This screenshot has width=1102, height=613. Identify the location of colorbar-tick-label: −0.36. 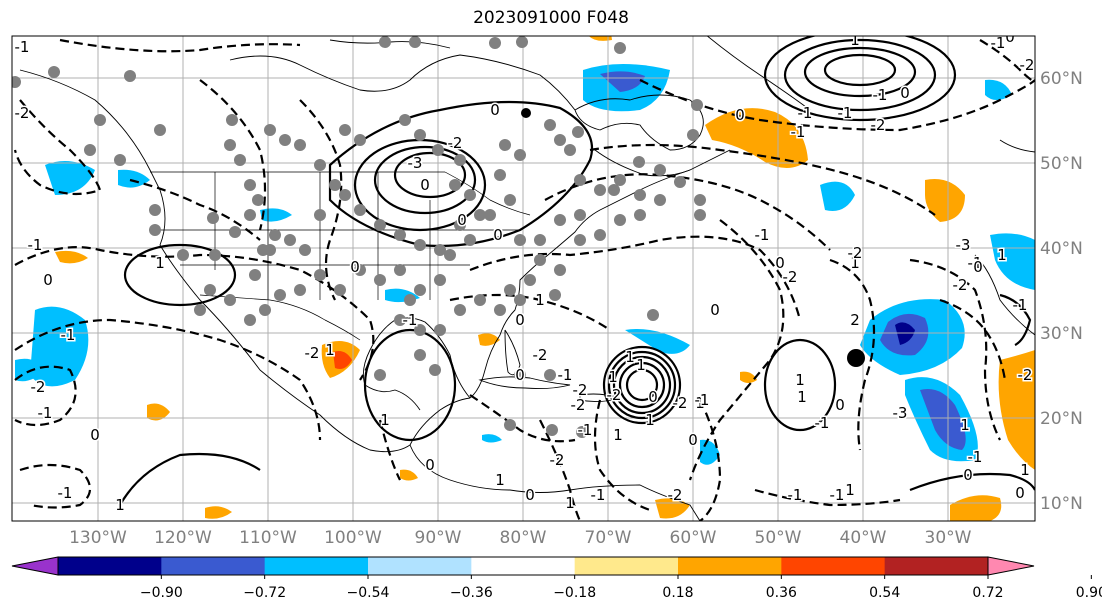
(471, 593).